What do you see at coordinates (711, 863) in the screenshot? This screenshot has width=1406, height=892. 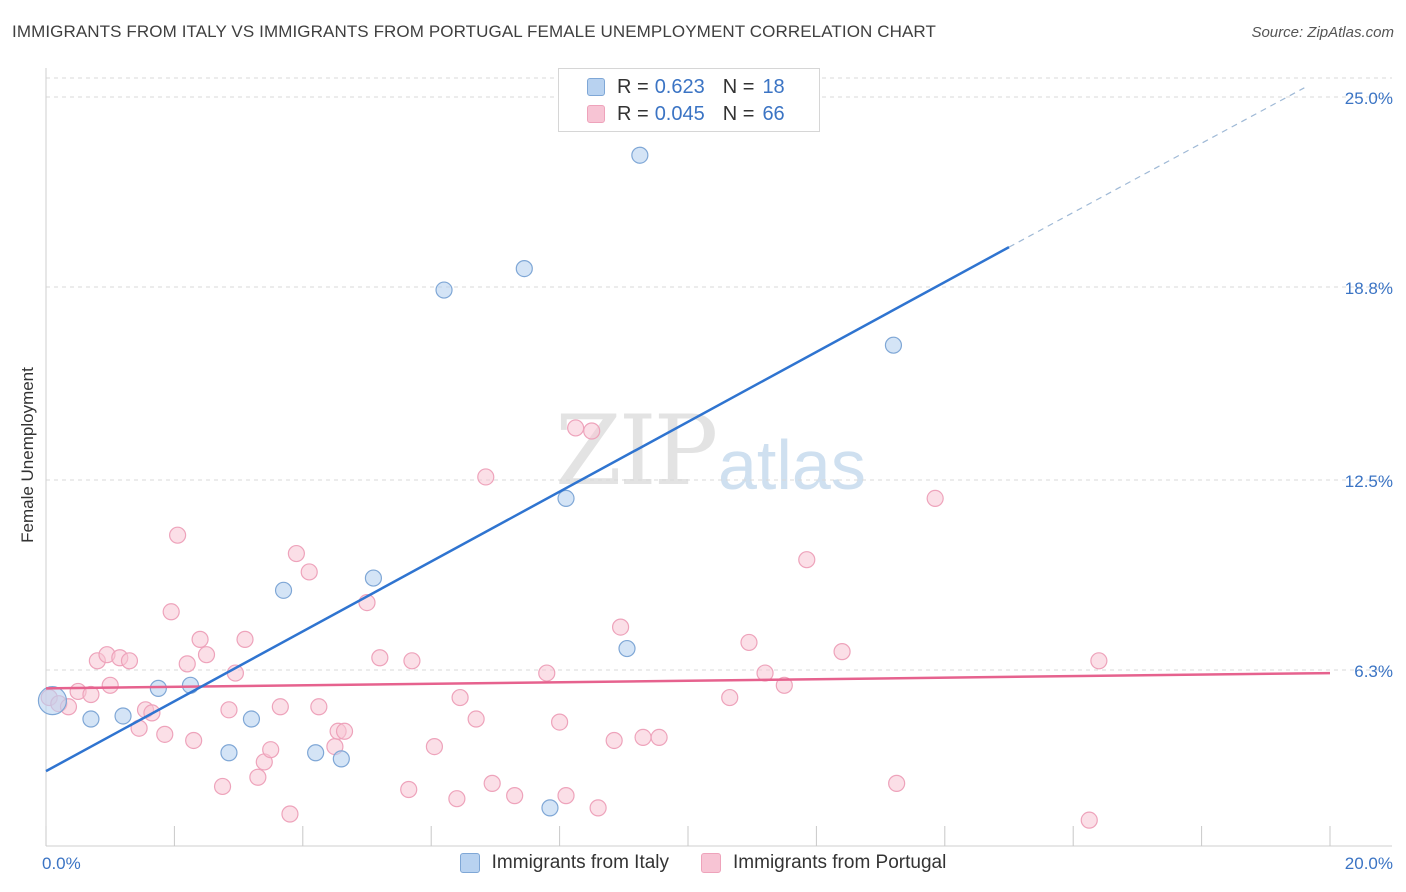 I see `portugal-legend-swatch` at bounding box center [711, 863].